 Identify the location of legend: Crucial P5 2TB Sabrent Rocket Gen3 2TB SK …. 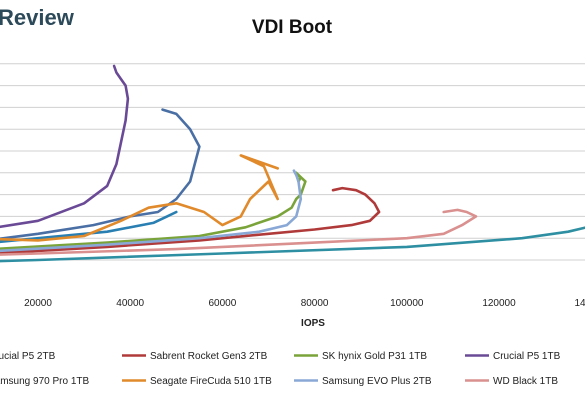
(280, 369).